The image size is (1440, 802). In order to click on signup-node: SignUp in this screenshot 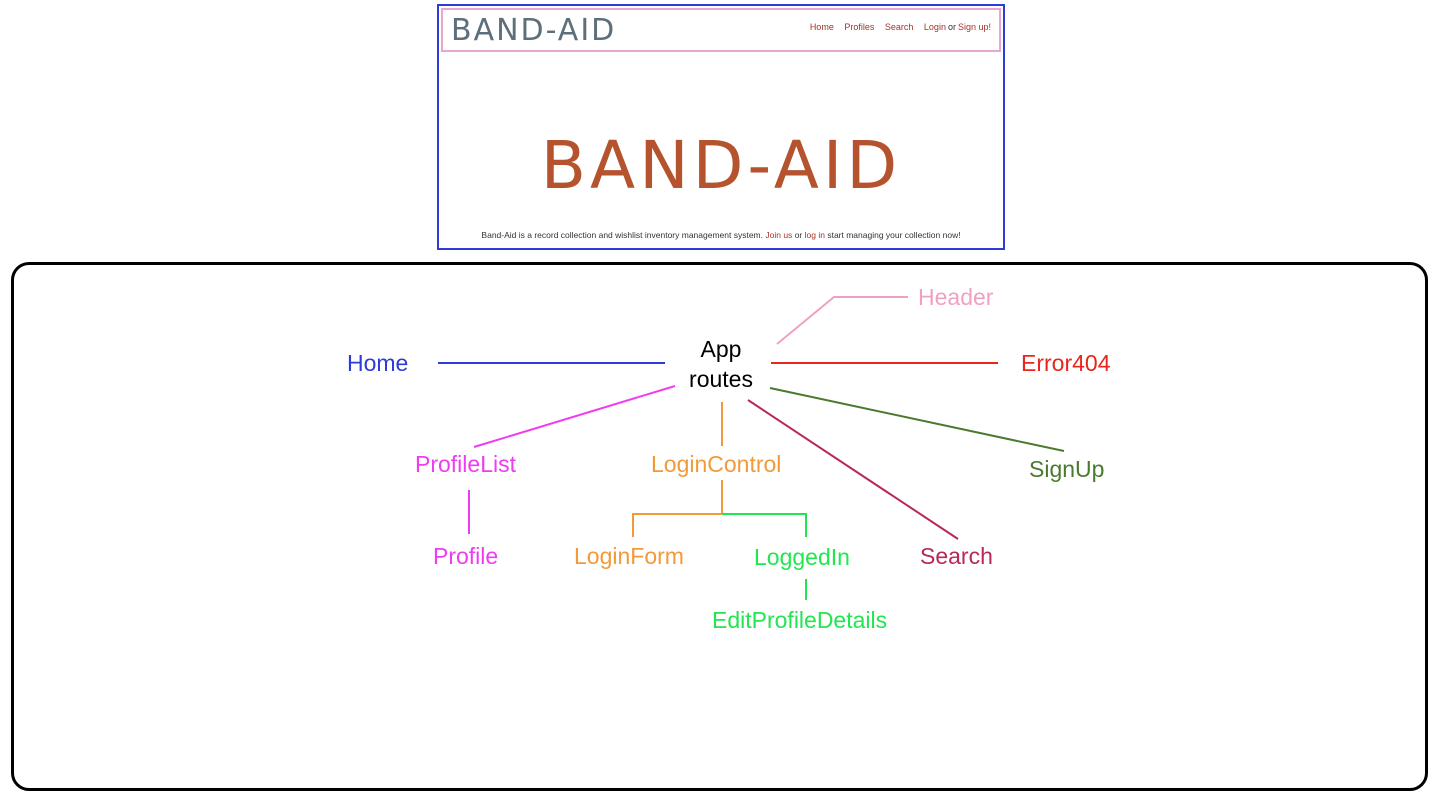, I will do `click(1067, 469)`.